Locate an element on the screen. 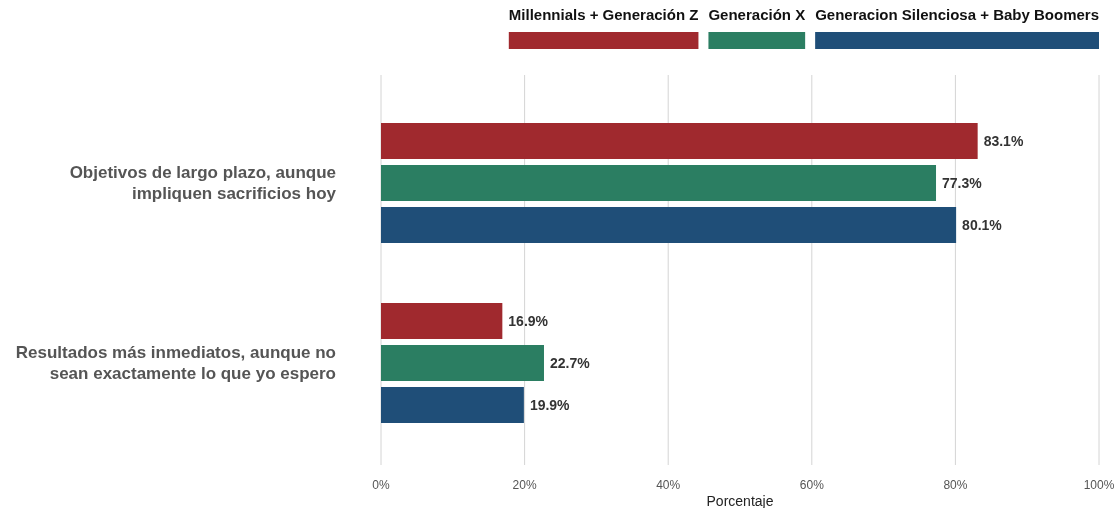 The width and height of the screenshot is (1118, 508). legend-key: Millennials + Generación Z is located at coordinates (603, 27).